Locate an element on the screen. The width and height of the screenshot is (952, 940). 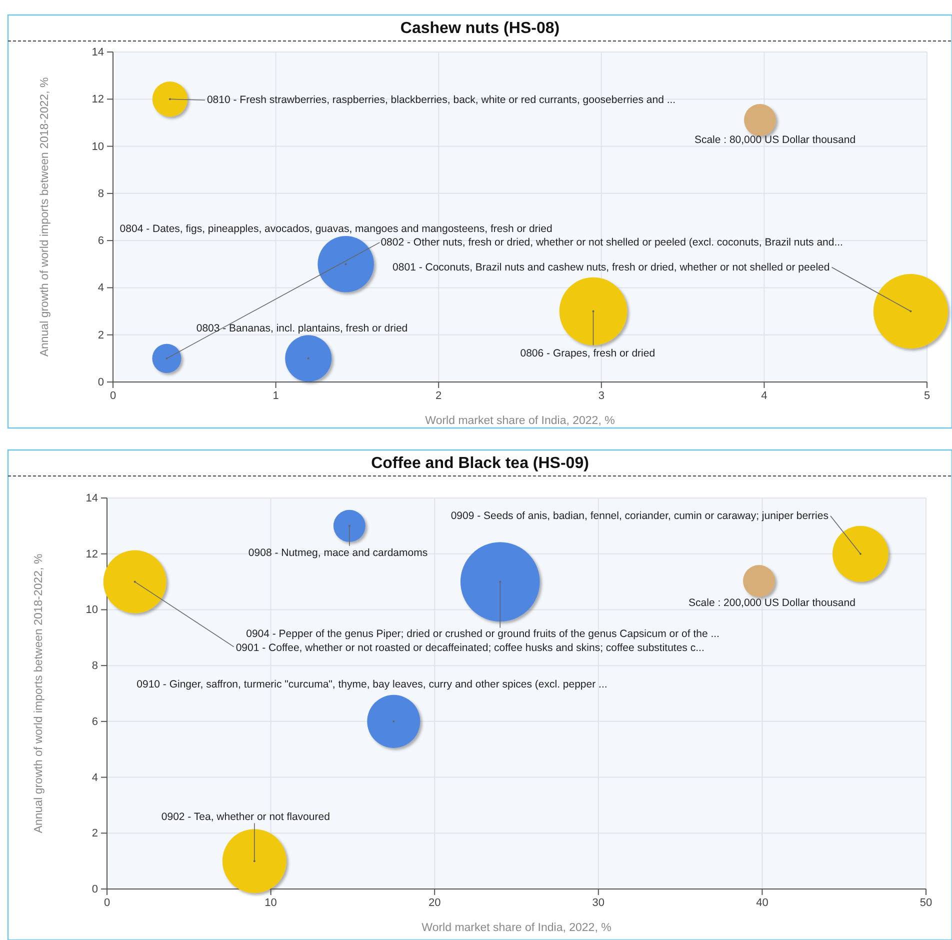
annotation: 0804 - Dates, figs, pineapples, avocados, guavas, mangoes and mangosteens, fresh or dried is located at coordinates (336, 229).